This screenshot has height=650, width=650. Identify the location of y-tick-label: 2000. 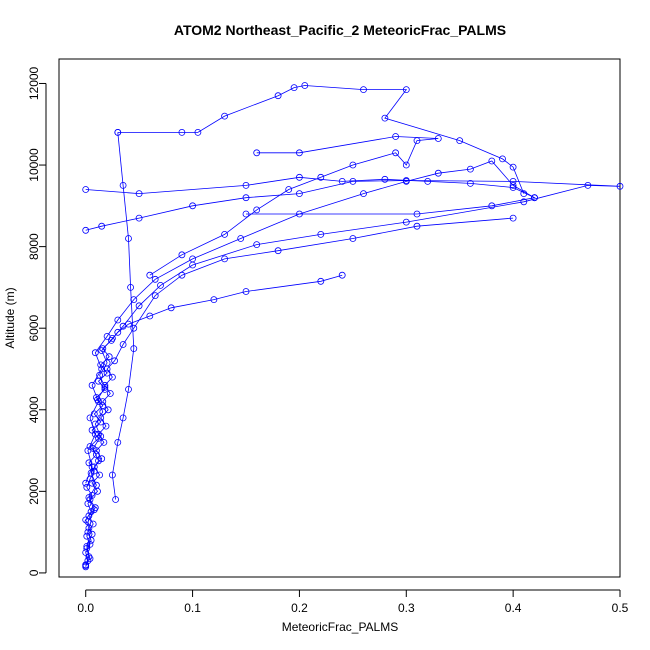
(34, 491).